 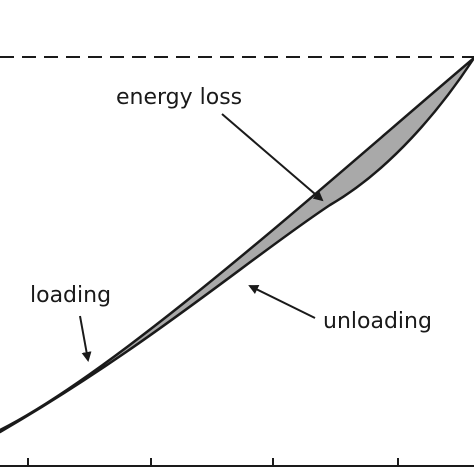 What do you see at coordinates (85, 338) in the screenshot?
I see `loading-arrow` at bounding box center [85, 338].